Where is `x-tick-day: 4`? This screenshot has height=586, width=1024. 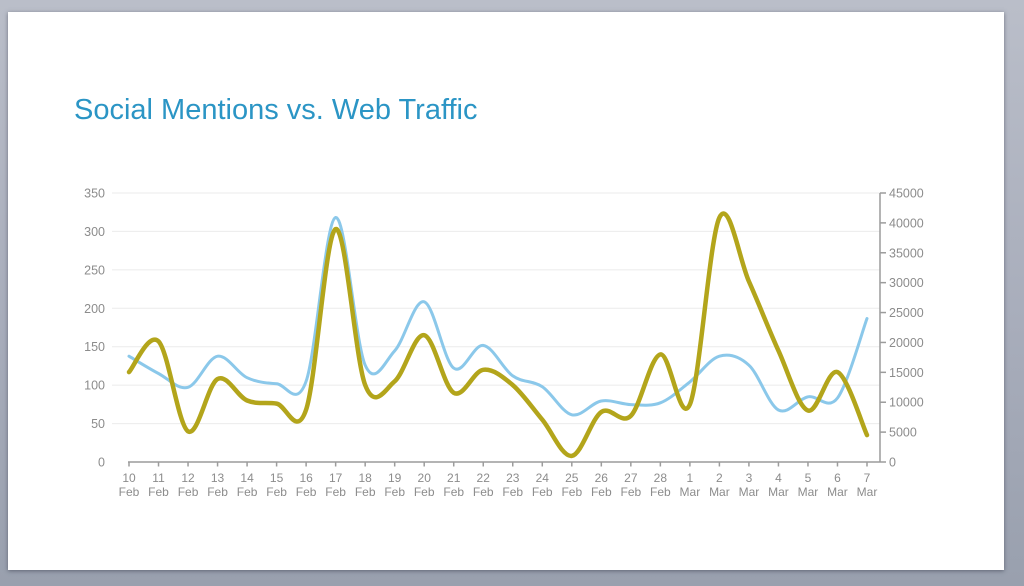
x-tick-day: 4 is located at coordinates (778, 478).